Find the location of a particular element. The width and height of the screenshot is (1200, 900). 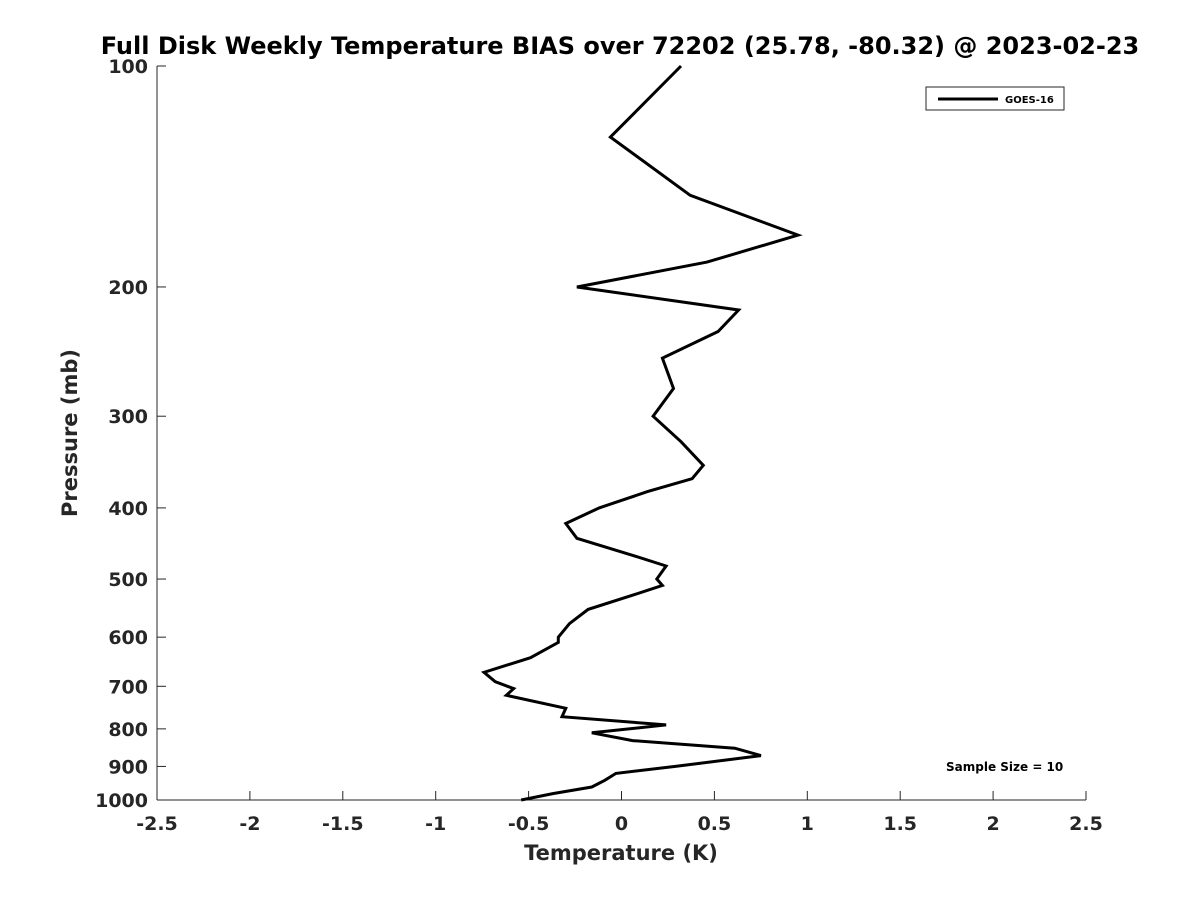

x-tick-label: 1.5 is located at coordinates (900, 824).